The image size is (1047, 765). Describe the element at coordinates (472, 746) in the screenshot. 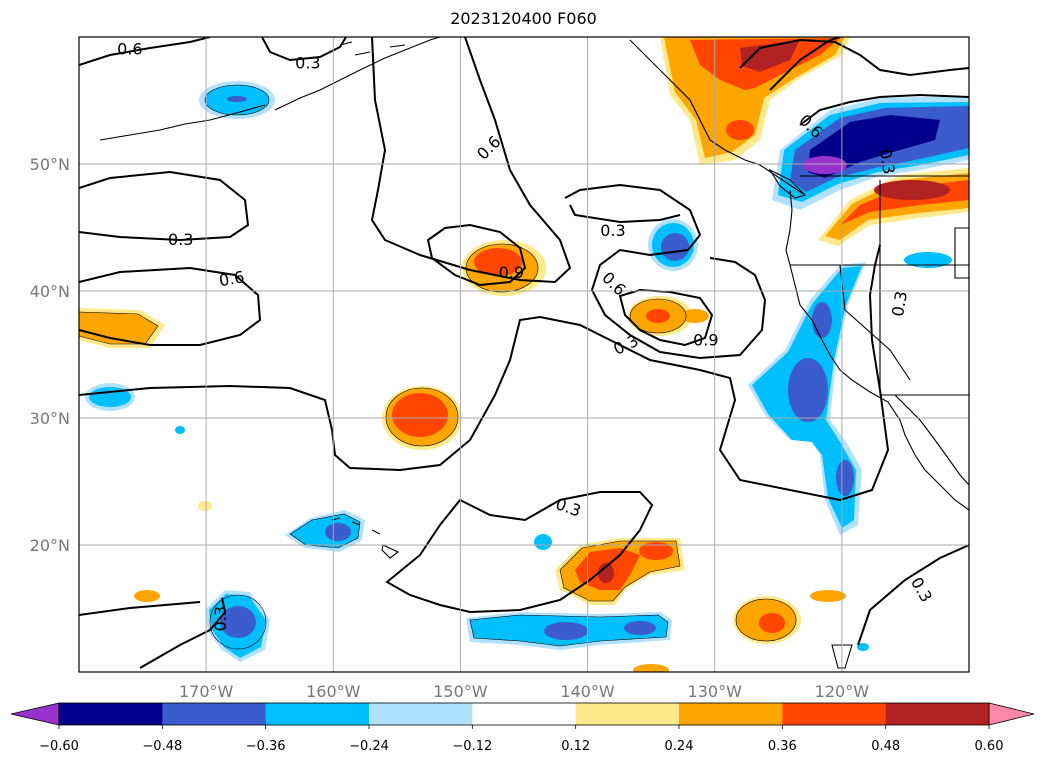

I see `colorbar-tick-label: −0.12` at that location.